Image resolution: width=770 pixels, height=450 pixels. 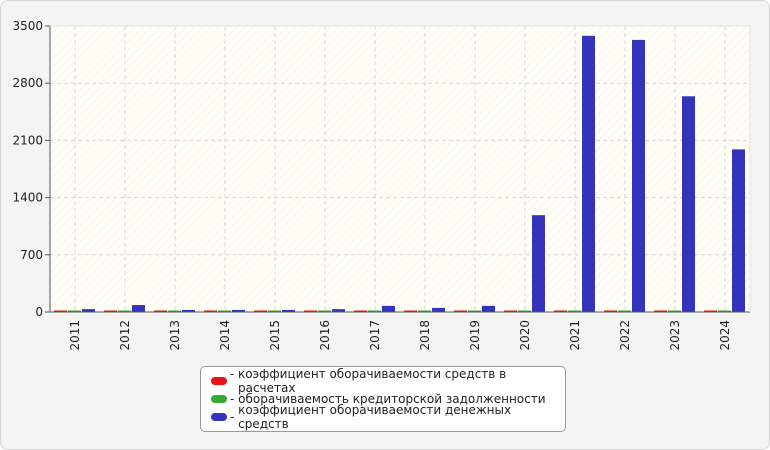 I want to click on x-tick-label: 2016, so click(x=325, y=335).